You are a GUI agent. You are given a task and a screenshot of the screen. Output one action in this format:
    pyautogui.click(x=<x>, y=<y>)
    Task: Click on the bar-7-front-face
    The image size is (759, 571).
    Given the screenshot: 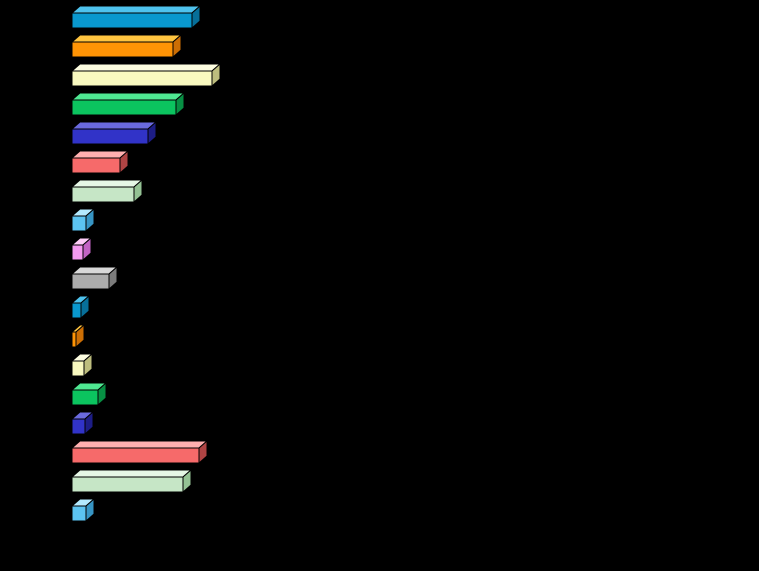 What is the action you would take?
    pyautogui.click(x=103, y=194)
    